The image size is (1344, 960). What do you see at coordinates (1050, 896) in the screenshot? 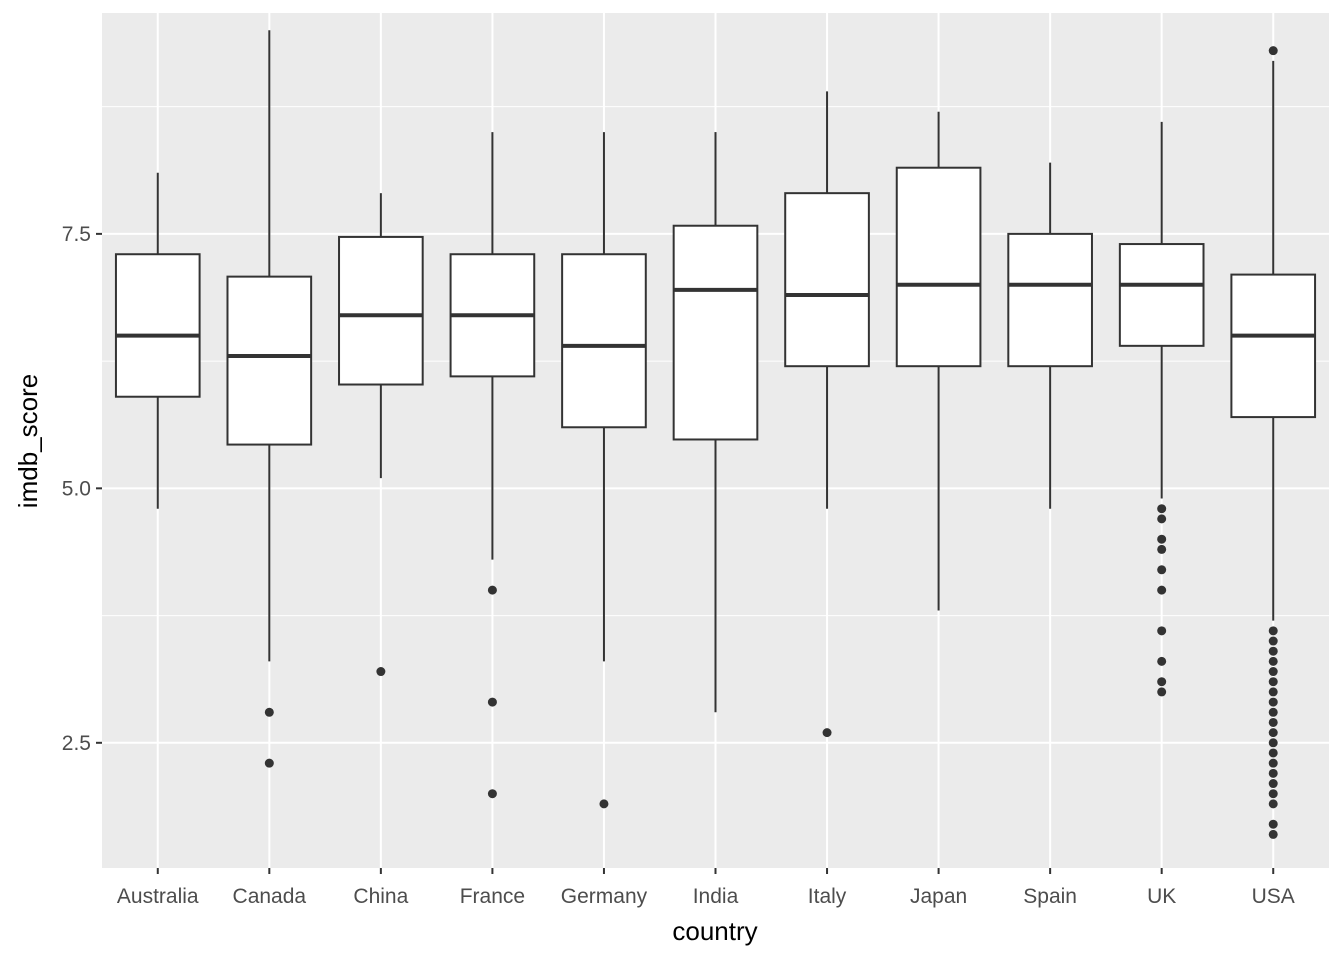
I see `x-tick-label: Spain` at bounding box center [1050, 896].